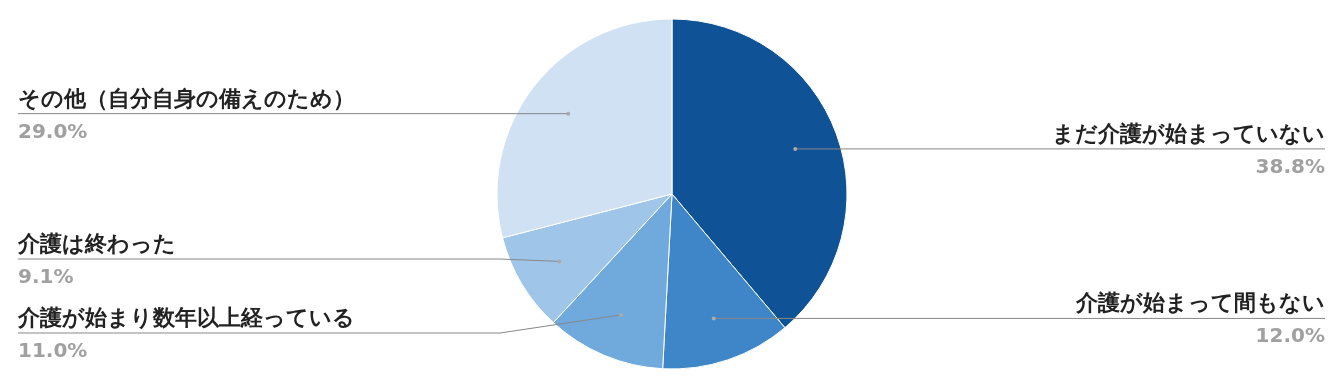 The height and width of the screenshot is (389, 1344). What do you see at coordinates (186, 98) in the screenshot?
I see `slice-label: その他（自分自身の備えのため）` at bounding box center [186, 98].